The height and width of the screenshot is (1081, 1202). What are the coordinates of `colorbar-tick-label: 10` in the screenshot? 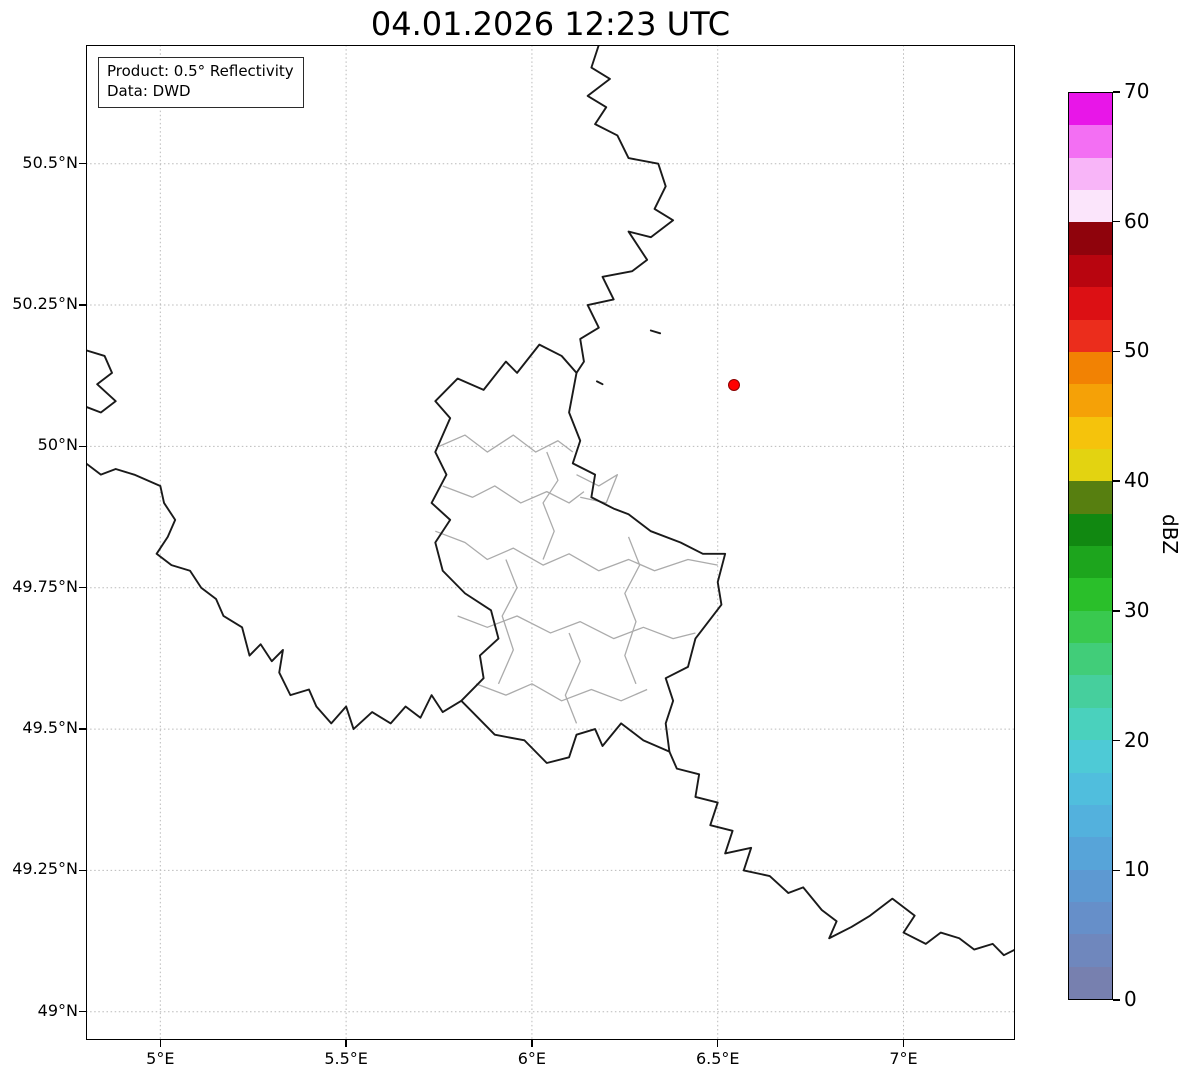 It's located at (1137, 869).